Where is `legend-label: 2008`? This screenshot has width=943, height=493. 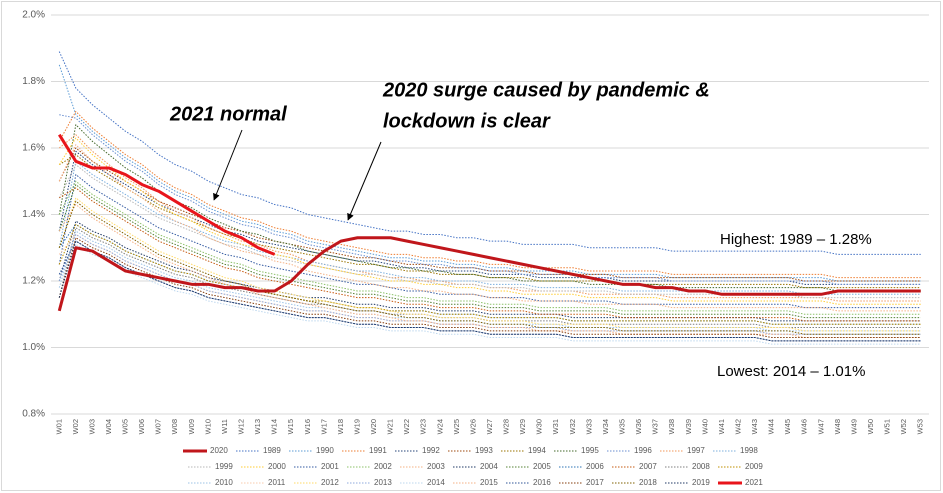 legend-label: 2008 is located at coordinates (701, 466).